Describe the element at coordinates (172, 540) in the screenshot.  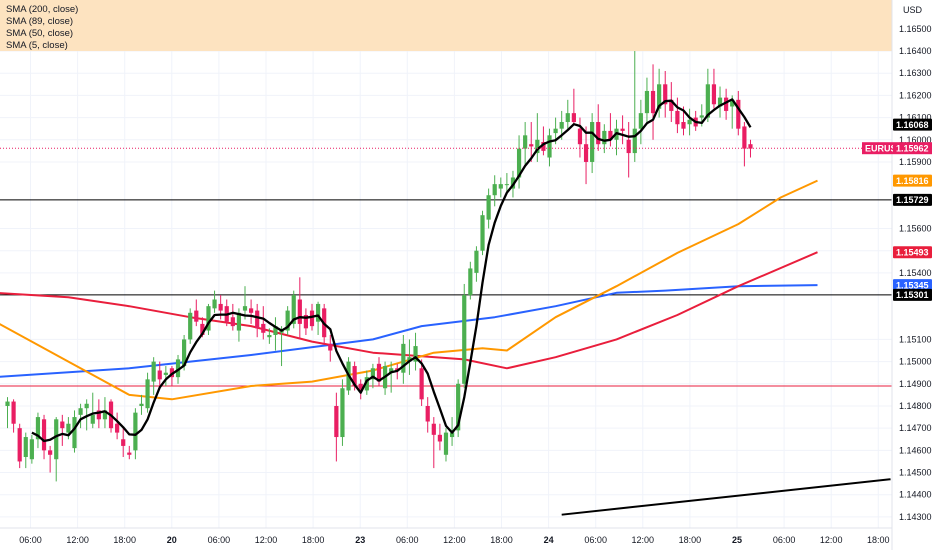
I see `time-tick-label: 20` at that location.